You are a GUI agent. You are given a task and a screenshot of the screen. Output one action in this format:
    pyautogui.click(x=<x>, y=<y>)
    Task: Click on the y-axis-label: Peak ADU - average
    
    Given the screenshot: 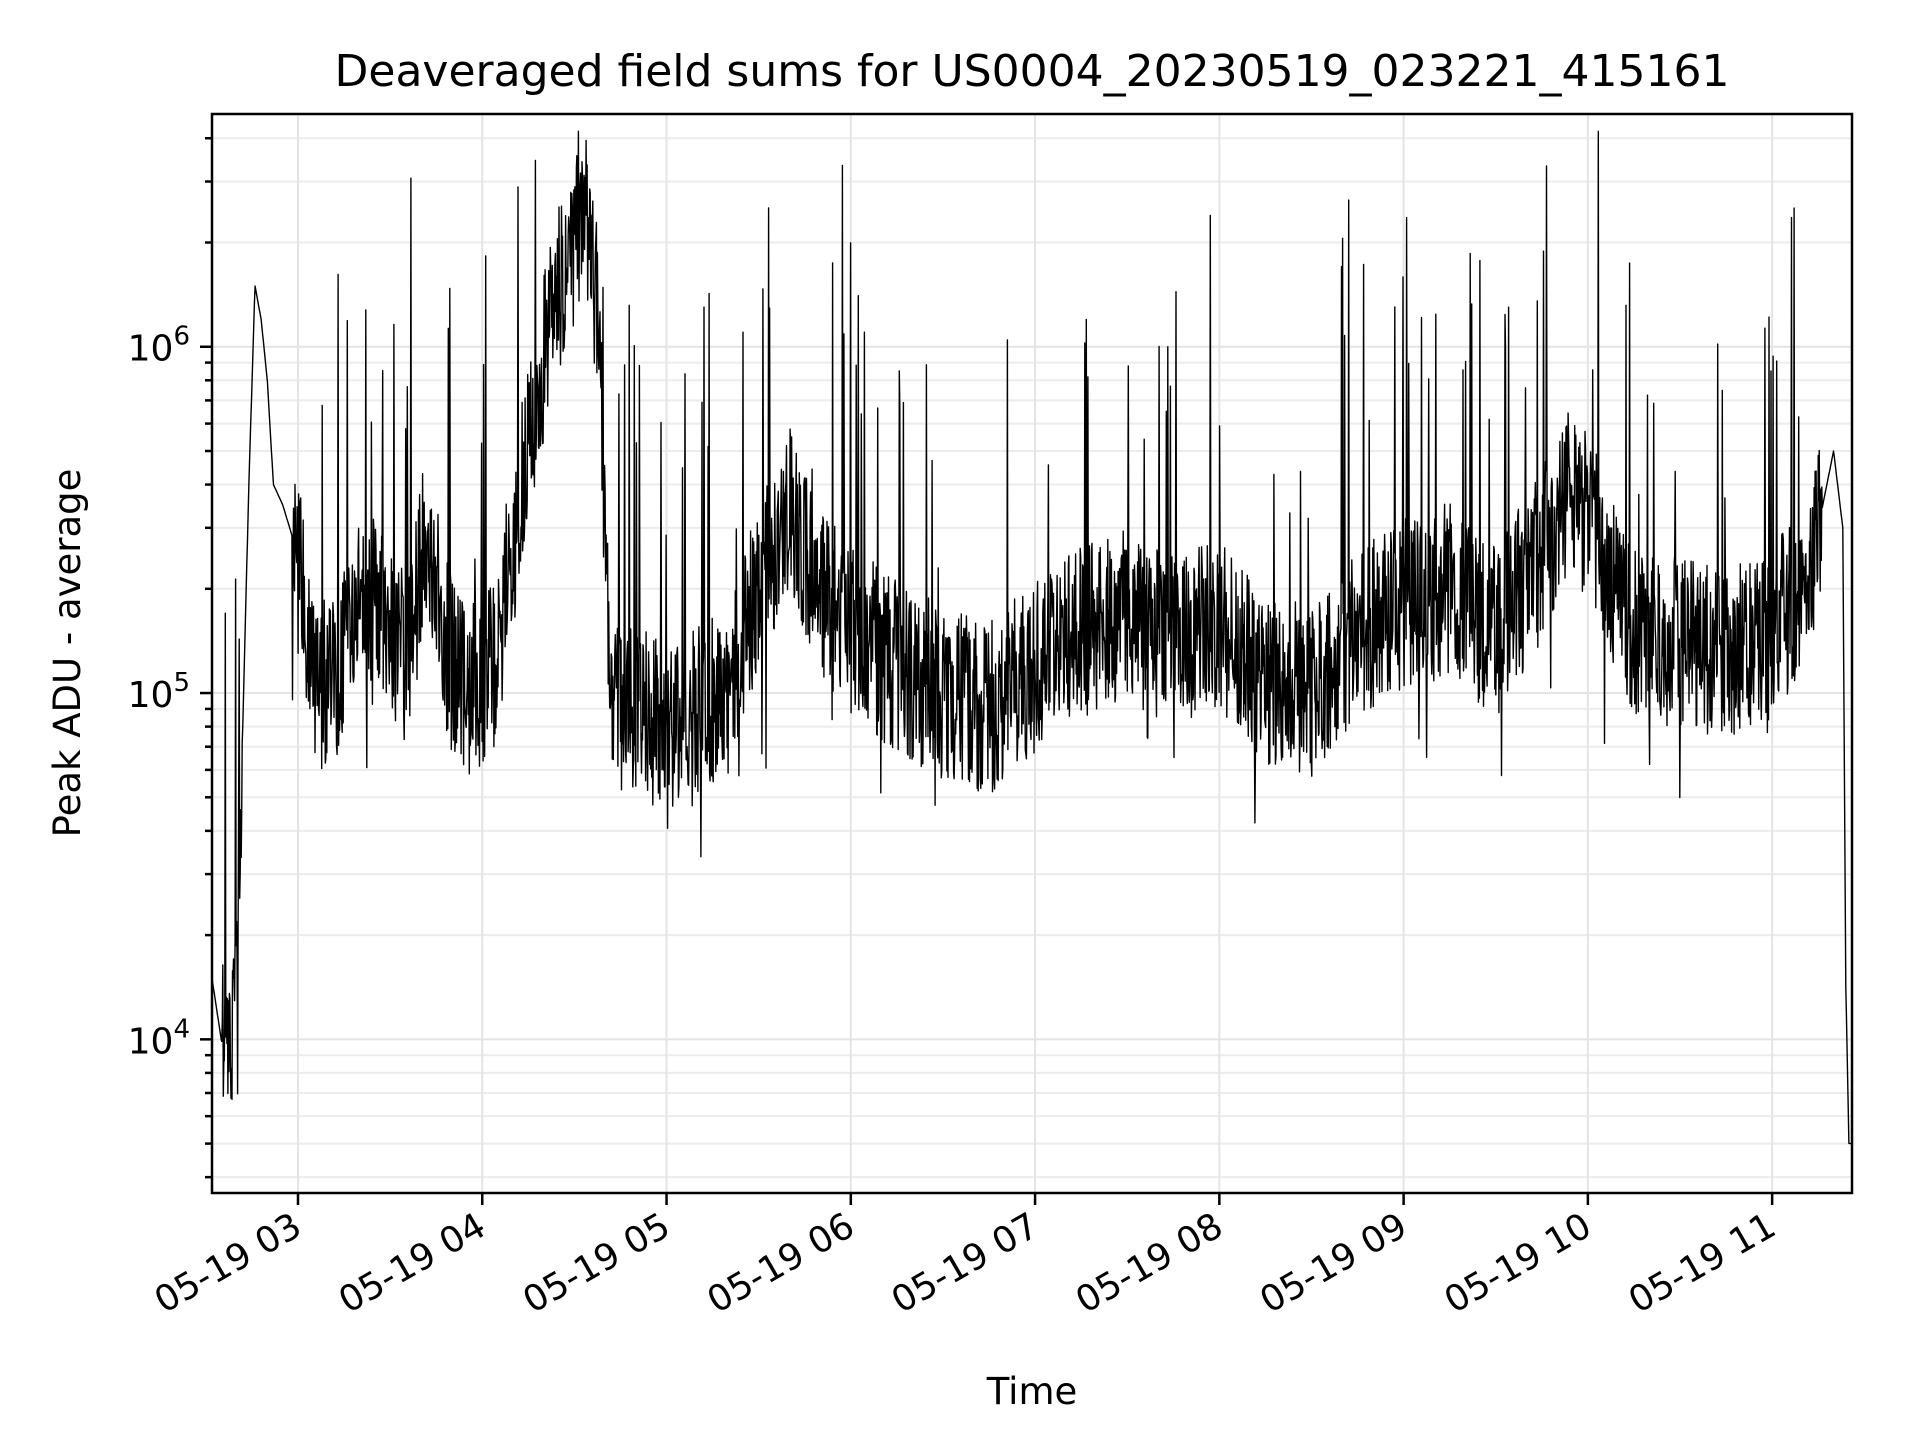 What is the action you would take?
    pyautogui.click(x=67, y=653)
    